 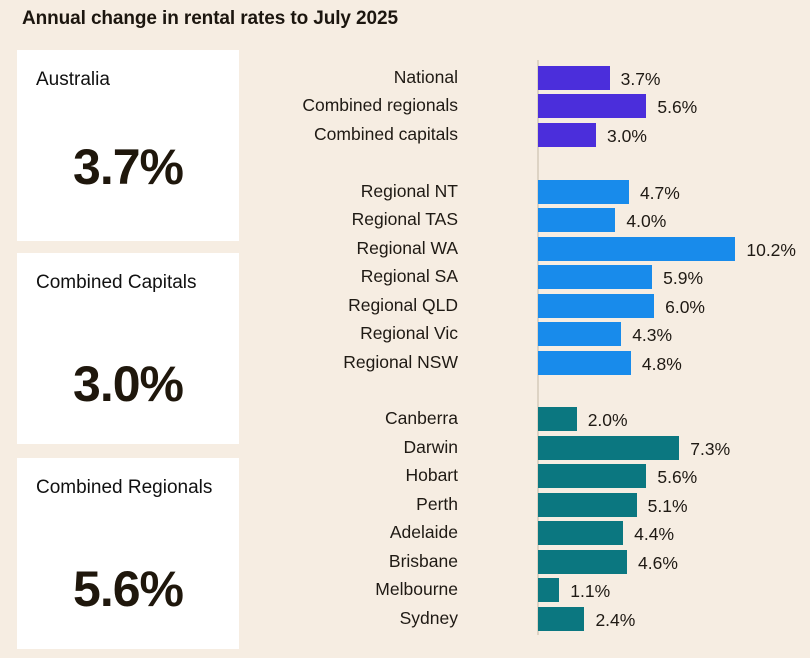 What do you see at coordinates (128, 348) in the screenshot?
I see `summary-card-combined-capitals: Combined Capitals 3.0%` at bounding box center [128, 348].